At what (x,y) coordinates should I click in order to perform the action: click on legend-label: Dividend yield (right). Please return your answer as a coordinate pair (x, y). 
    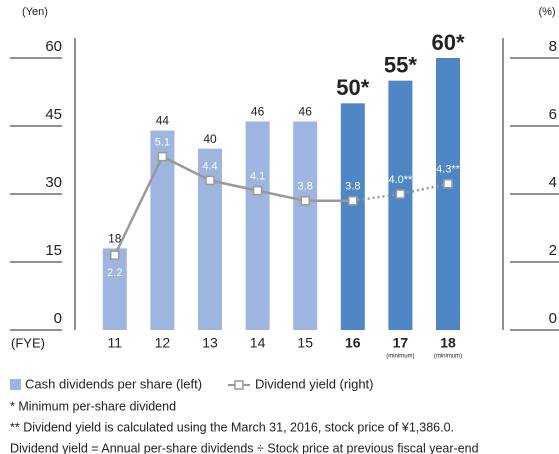
    Looking at the image, I should click on (314, 383).